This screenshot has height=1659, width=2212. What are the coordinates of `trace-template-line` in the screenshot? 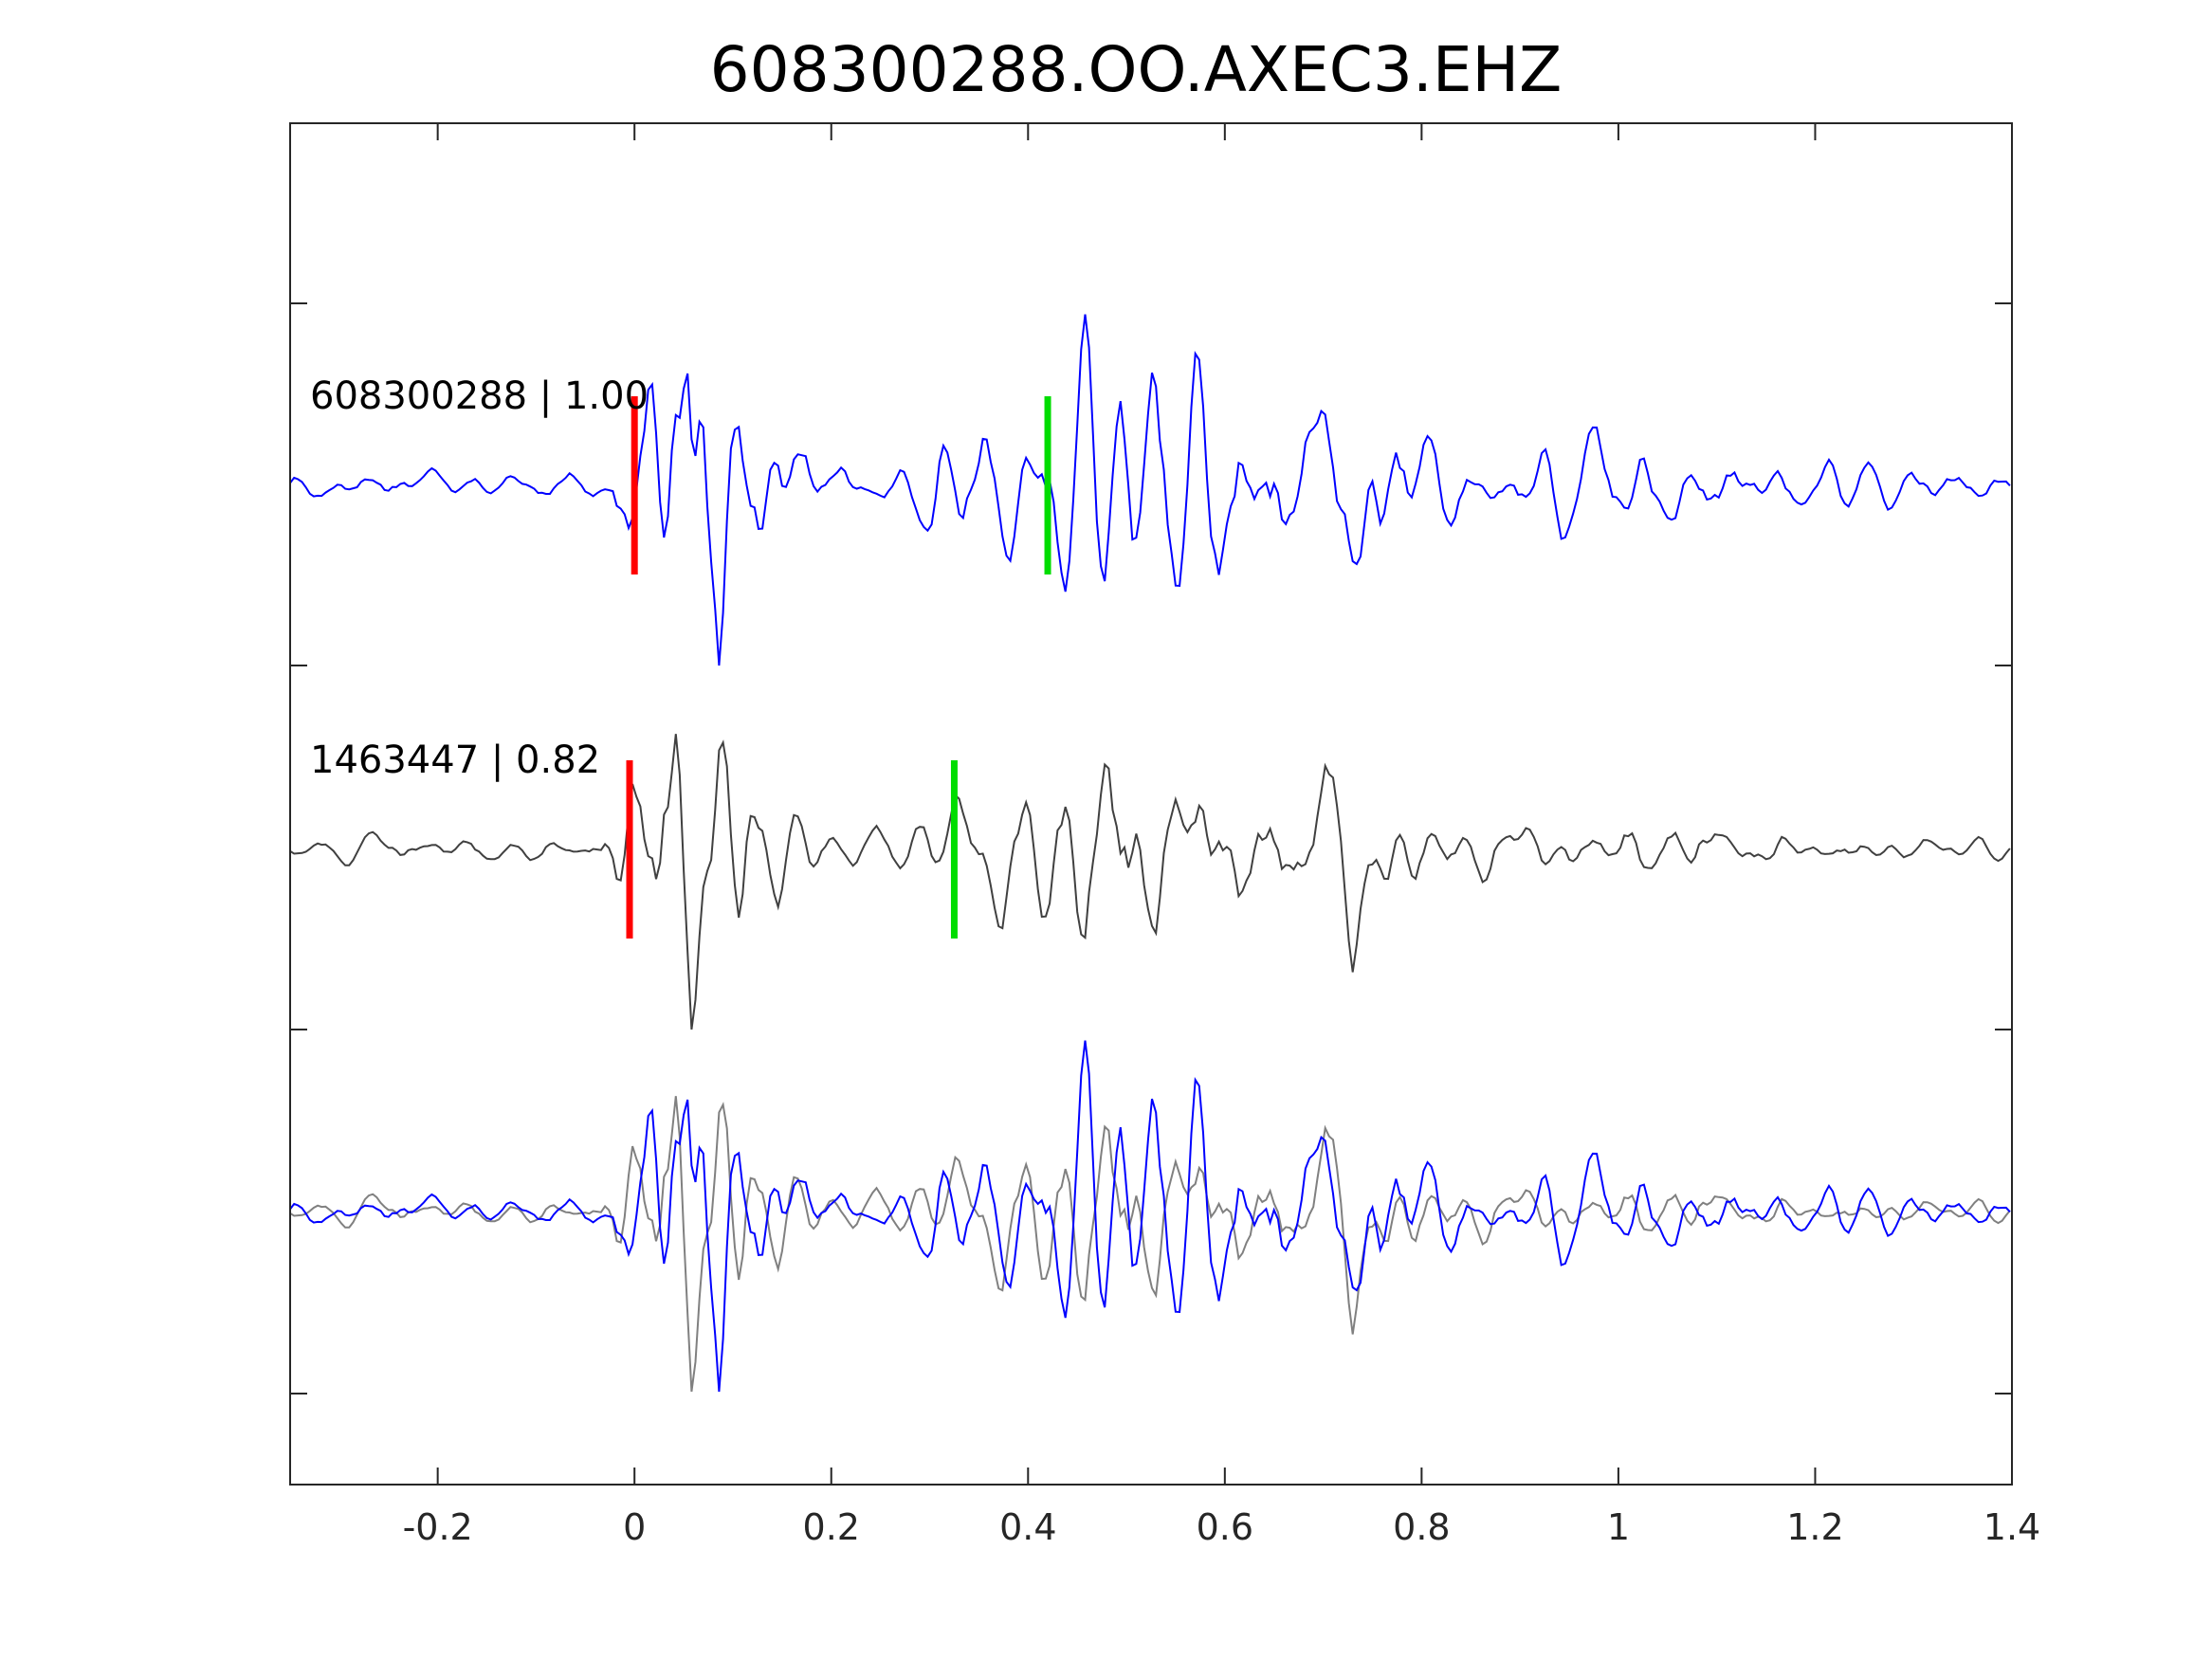 It's located at (1150, 882).